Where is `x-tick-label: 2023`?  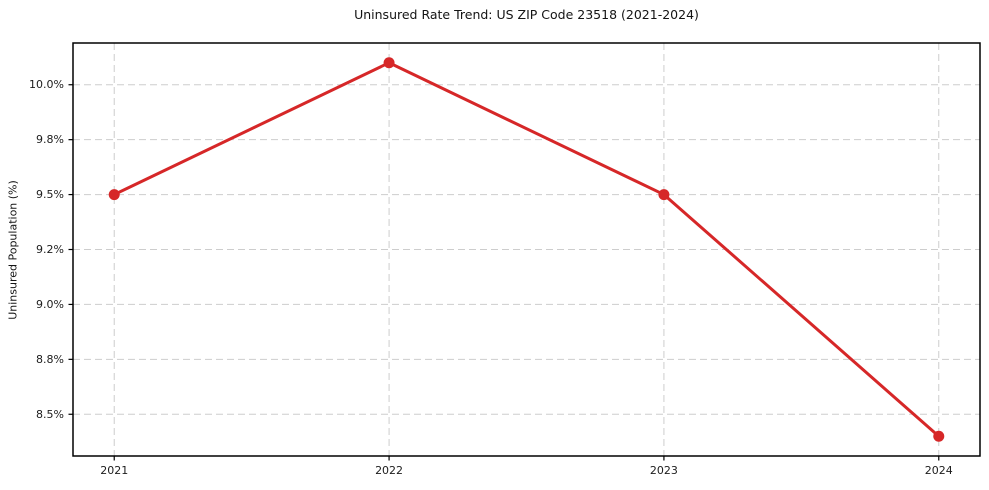 x-tick-label: 2023 is located at coordinates (664, 470).